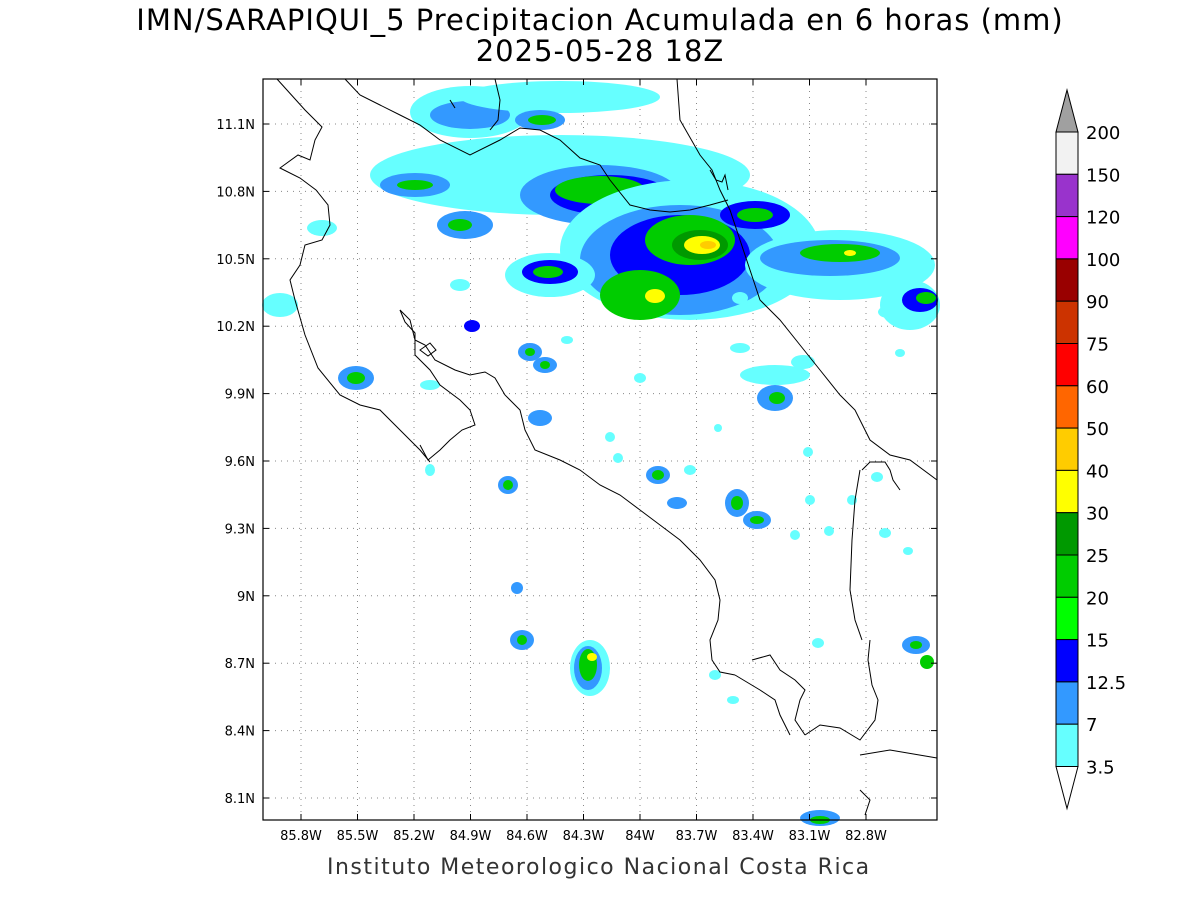  I want to click on lat-label: 9.9N, so click(240, 395).